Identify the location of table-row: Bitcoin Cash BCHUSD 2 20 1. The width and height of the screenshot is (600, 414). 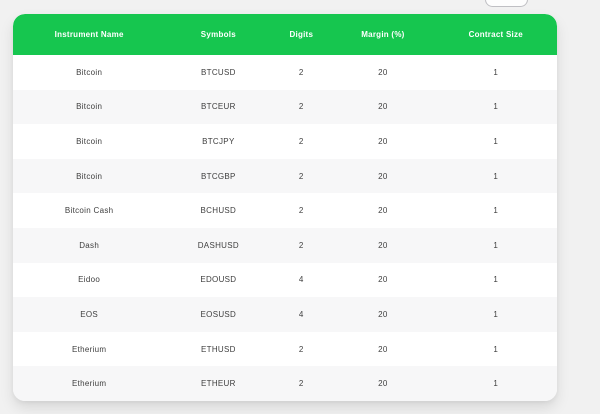
(285, 210).